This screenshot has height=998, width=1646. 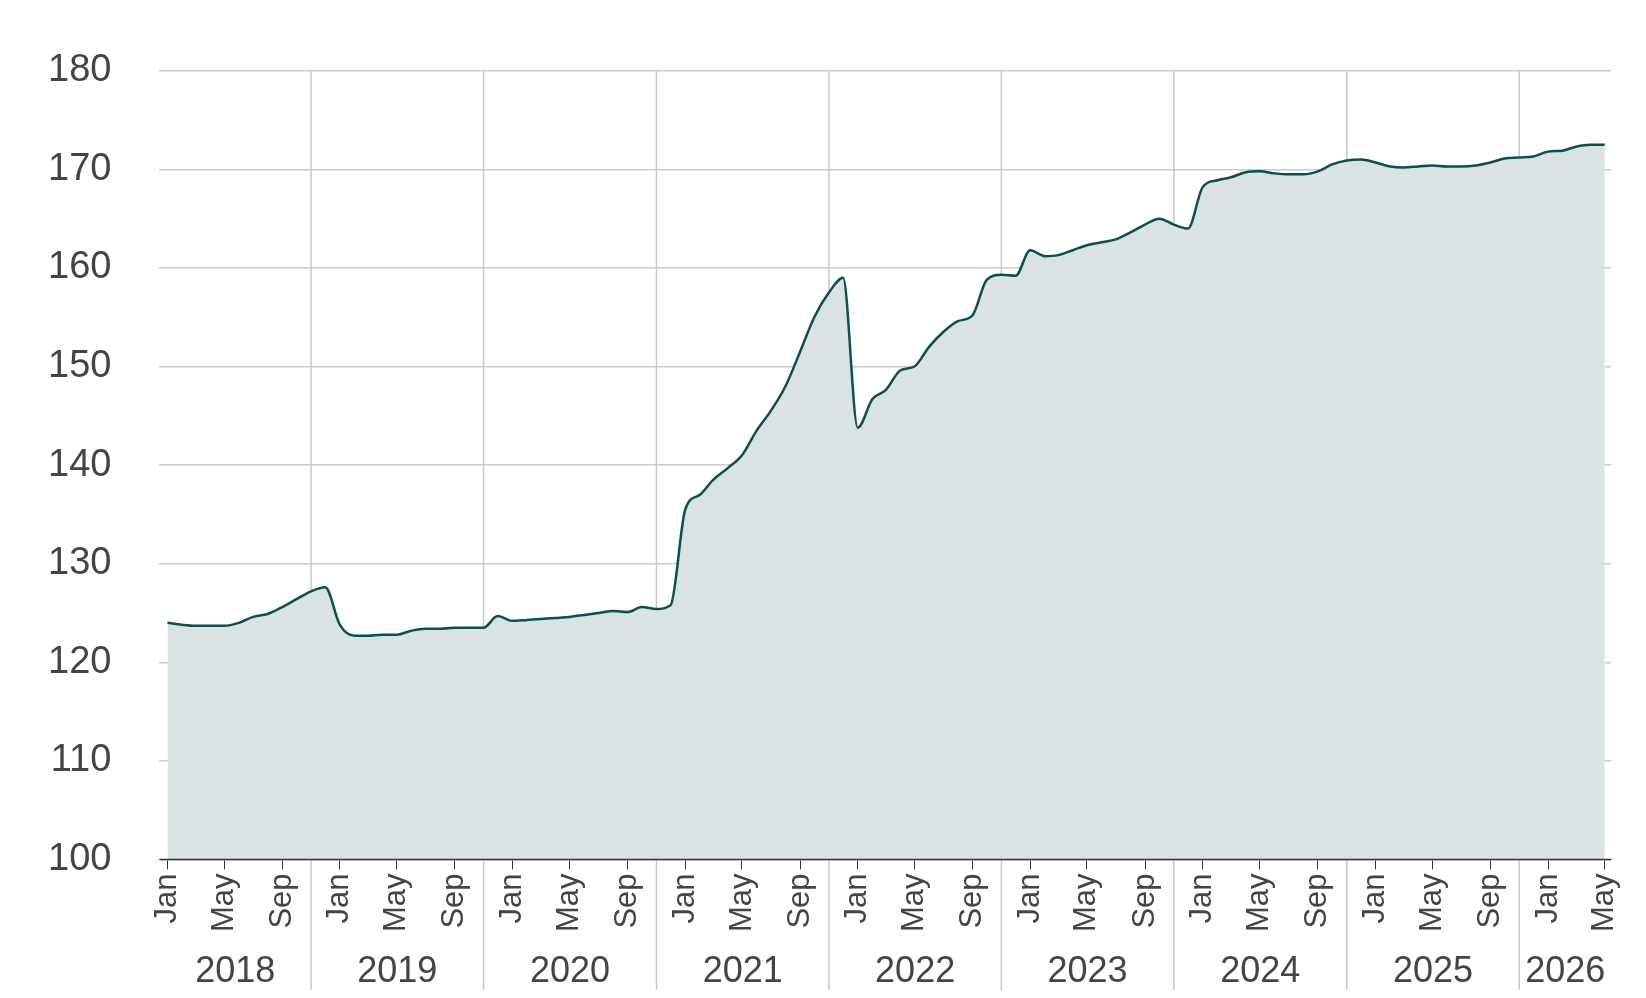 What do you see at coordinates (80, 166) in the screenshot?
I see `y-tick-label: 170` at bounding box center [80, 166].